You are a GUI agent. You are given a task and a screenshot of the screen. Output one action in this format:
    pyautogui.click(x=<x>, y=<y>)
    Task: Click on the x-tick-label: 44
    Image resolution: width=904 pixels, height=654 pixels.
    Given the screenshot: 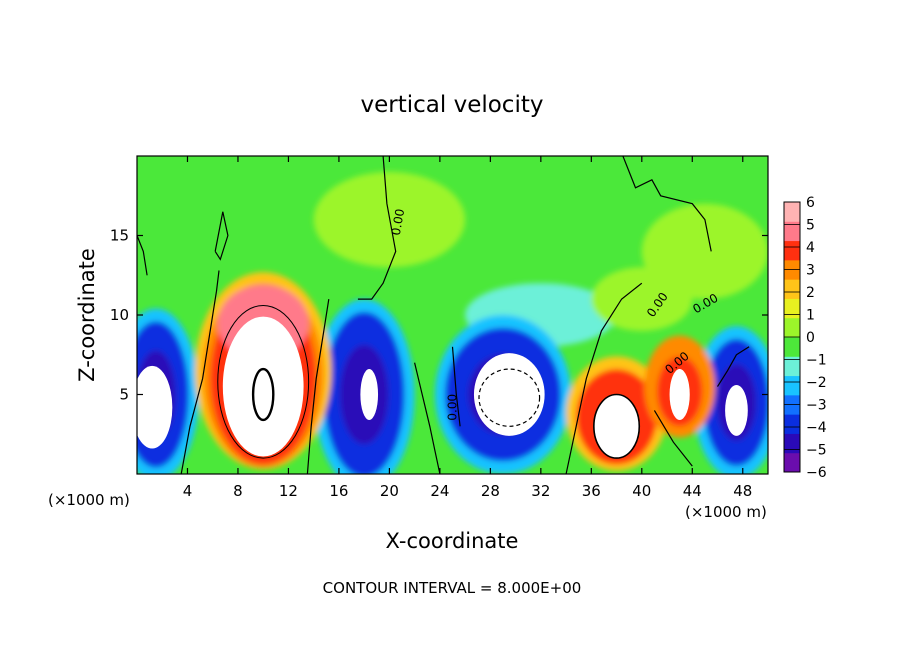 What is the action you would take?
    pyautogui.click(x=692, y=491)
    